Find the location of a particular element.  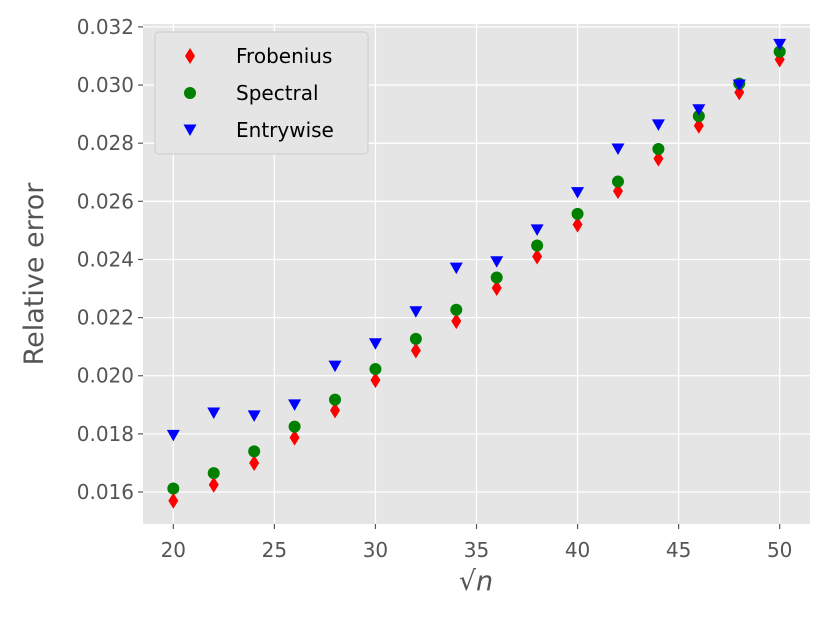

x-tick-label: 40 is located at coordinates (577, 550).